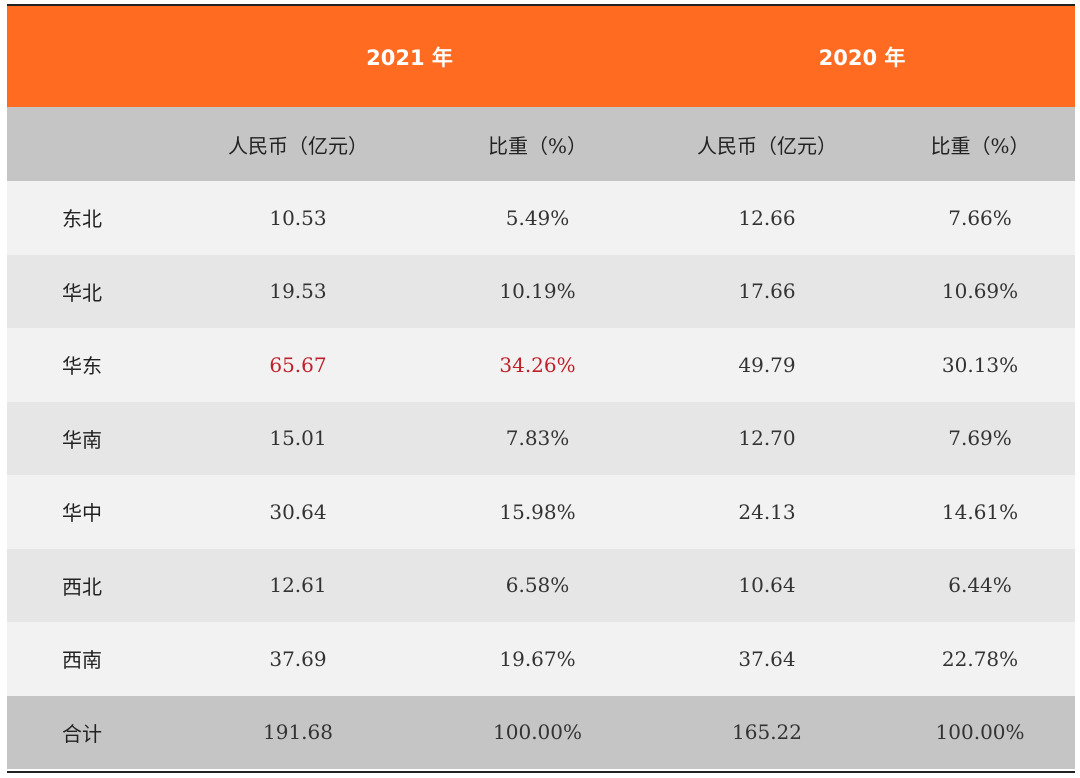  What do you see at coordinates (88, 585) in the screenshot?
I see `region-cell: 西北` at bounding box center [88, 585].